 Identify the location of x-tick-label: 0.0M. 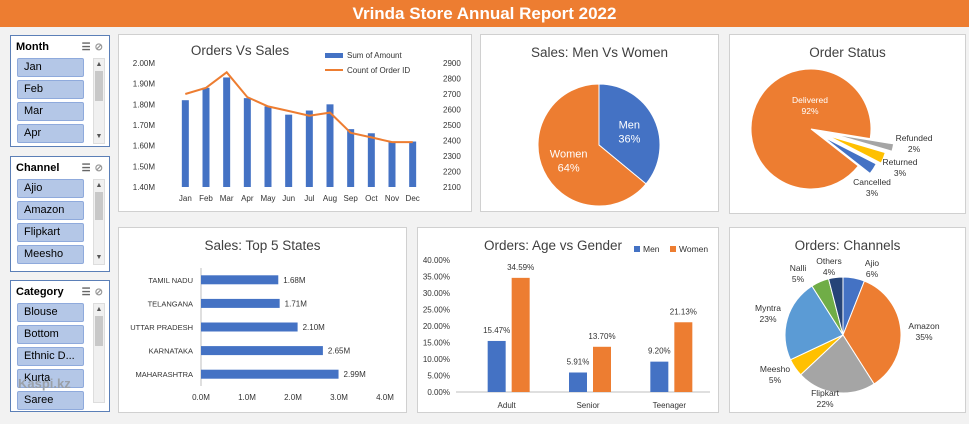
(201, 397).